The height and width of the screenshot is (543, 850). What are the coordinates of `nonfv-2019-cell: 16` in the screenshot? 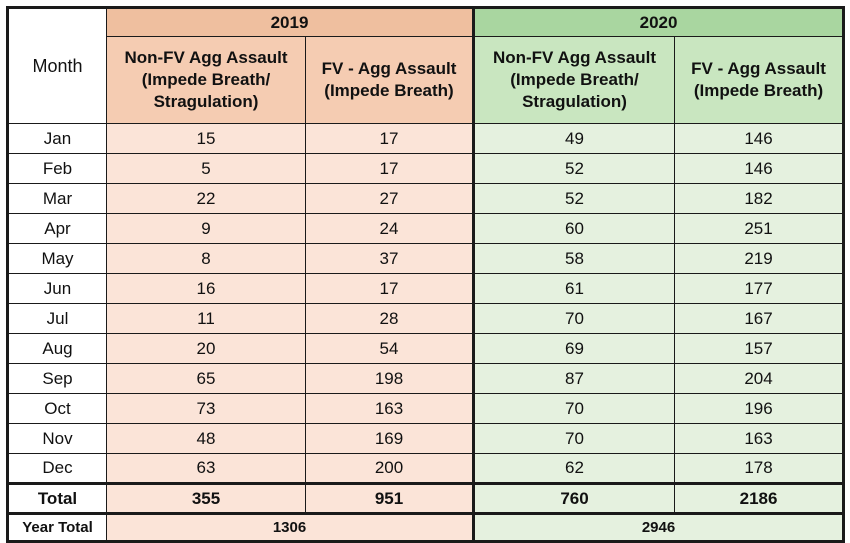 It's located at (206, 288).